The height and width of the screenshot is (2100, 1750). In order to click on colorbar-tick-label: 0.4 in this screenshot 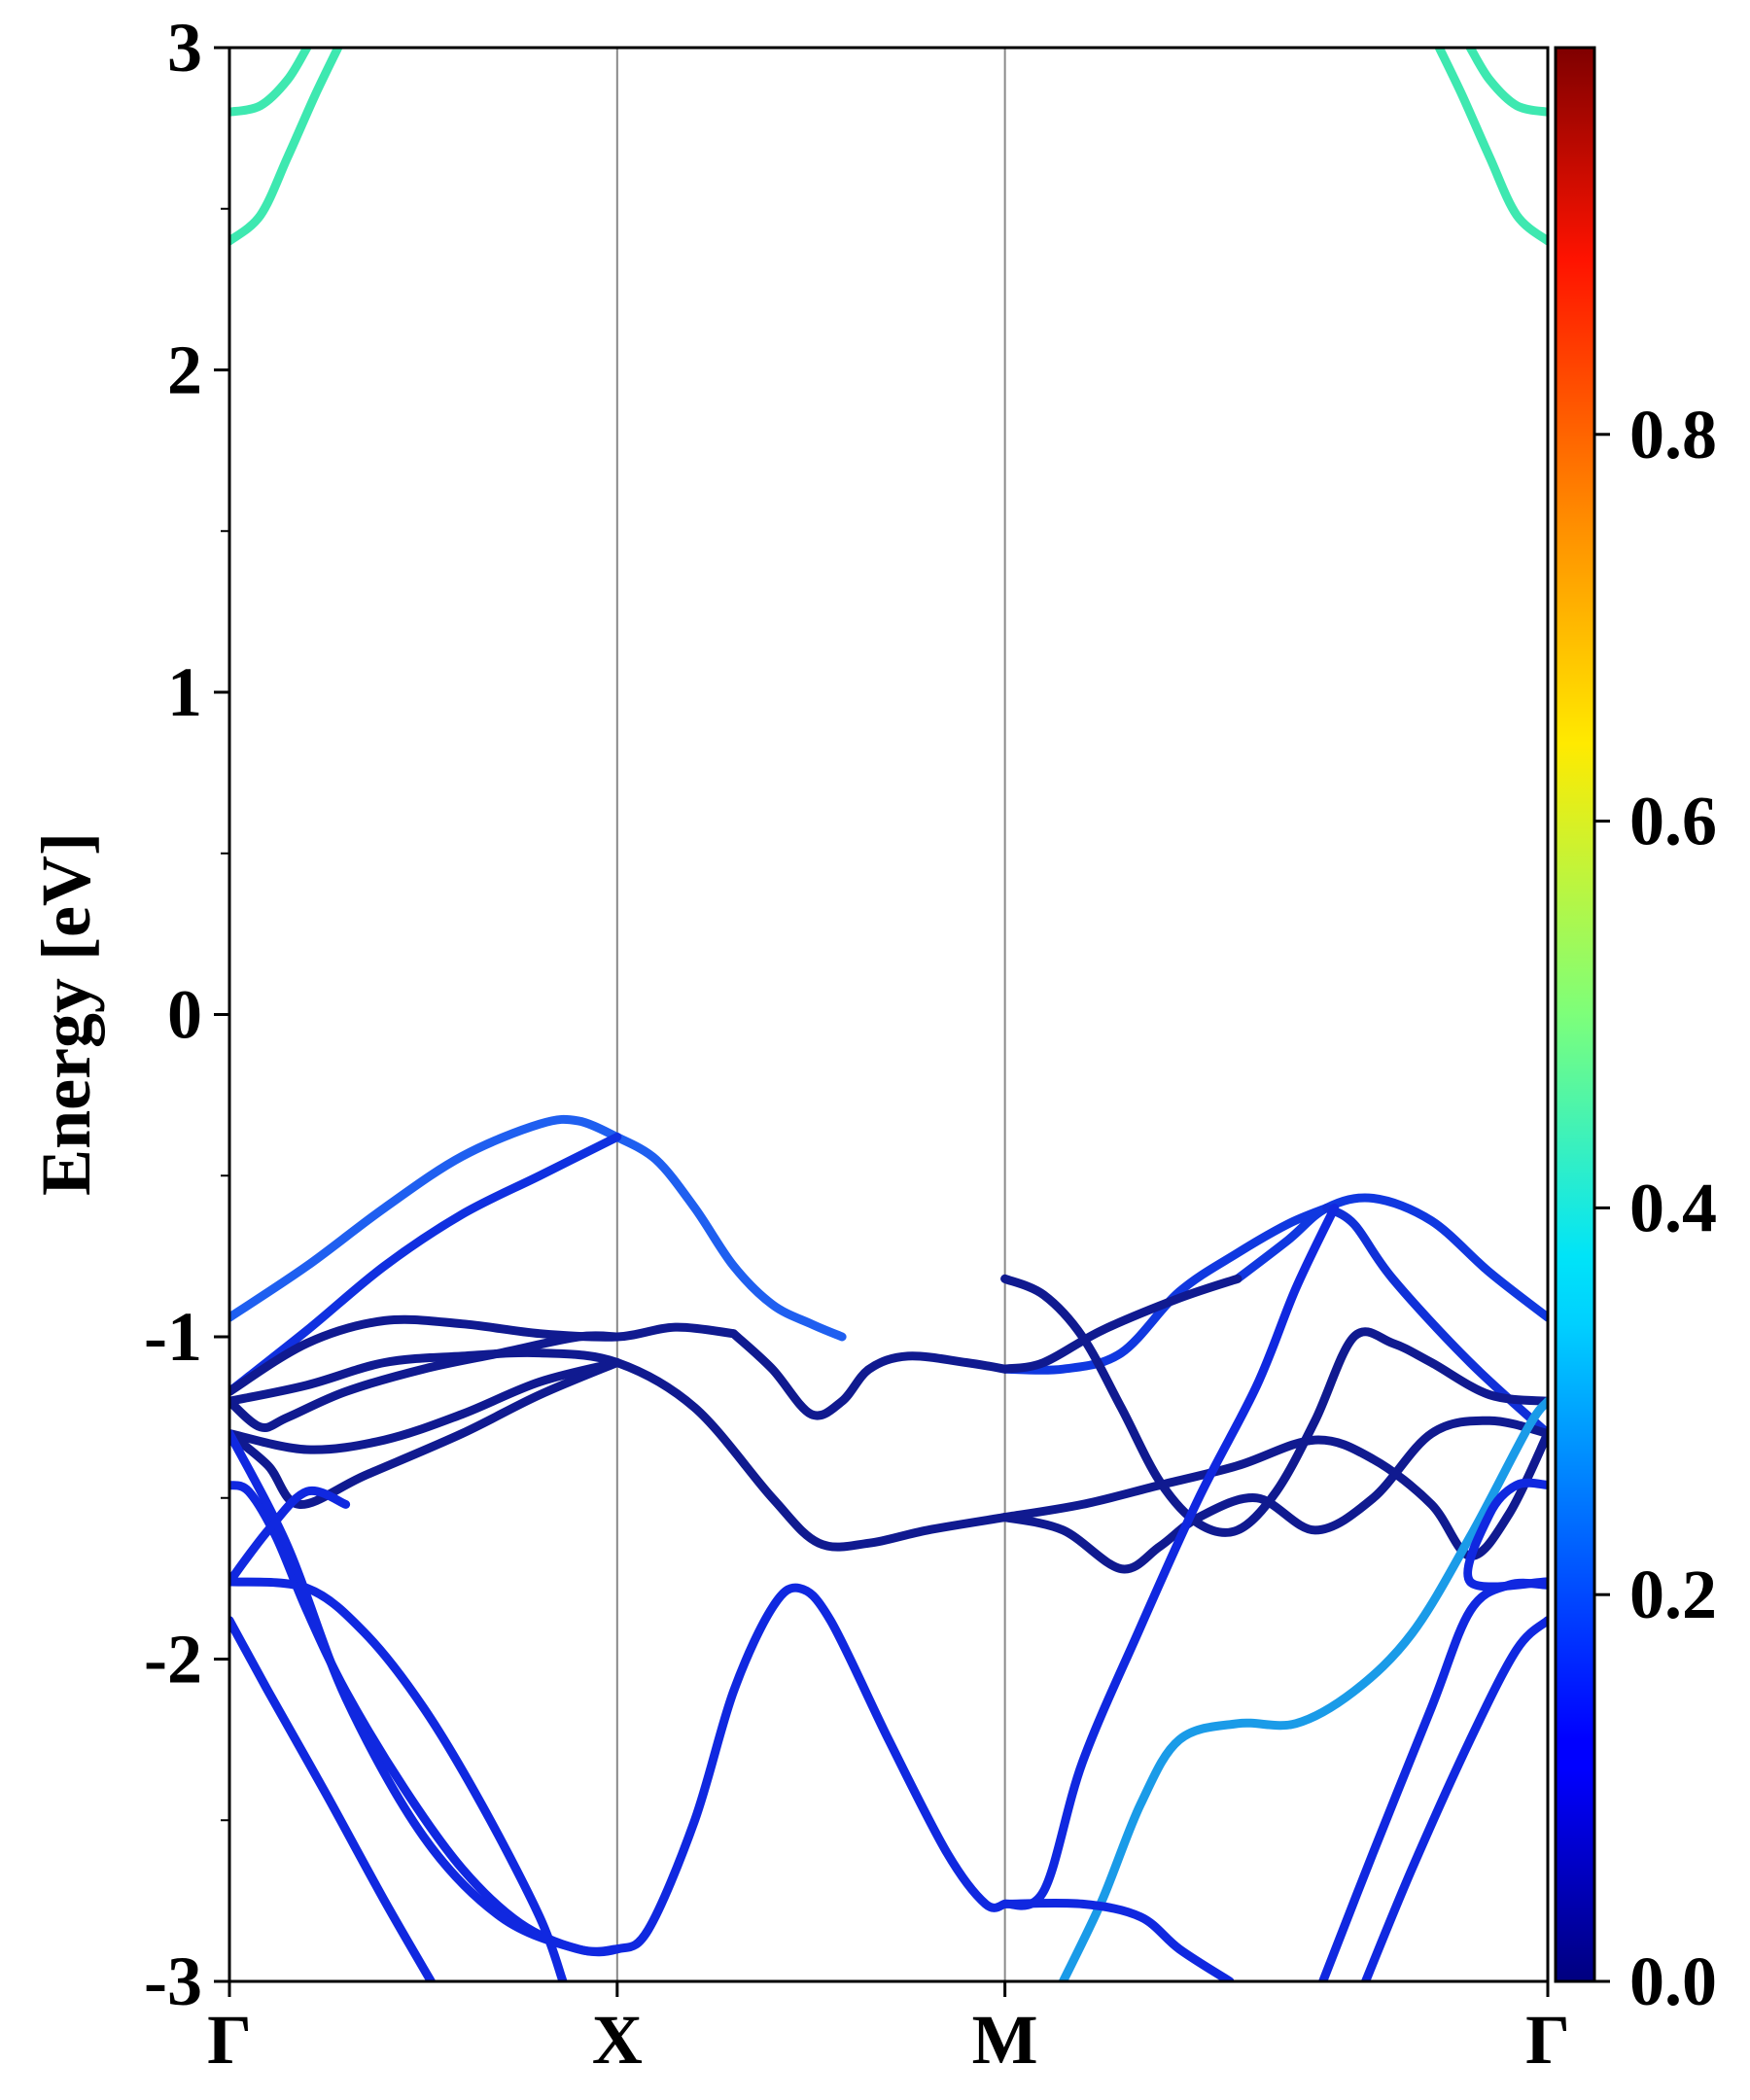, I will do `click(1673, 1207)`.